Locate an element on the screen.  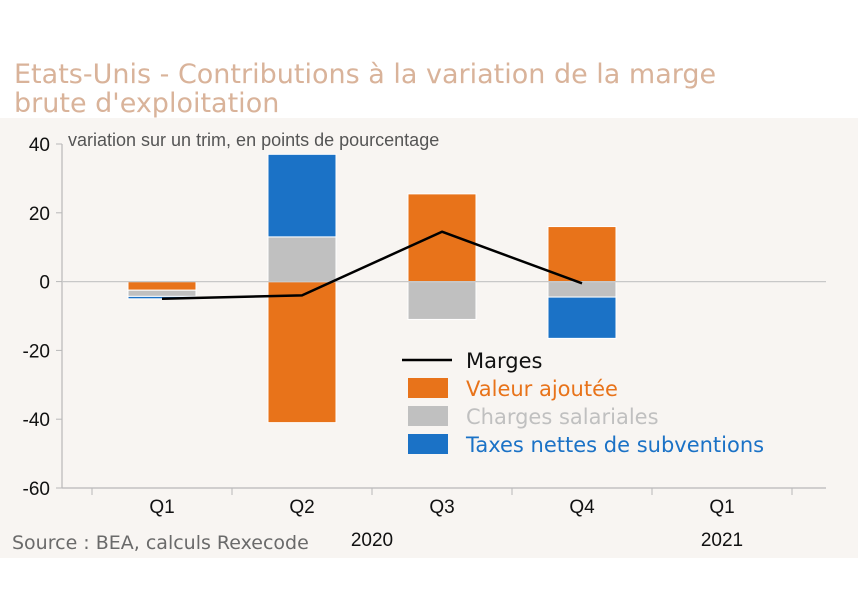
x-tick-label-1: Q1 is located at coordinates (161, 507).